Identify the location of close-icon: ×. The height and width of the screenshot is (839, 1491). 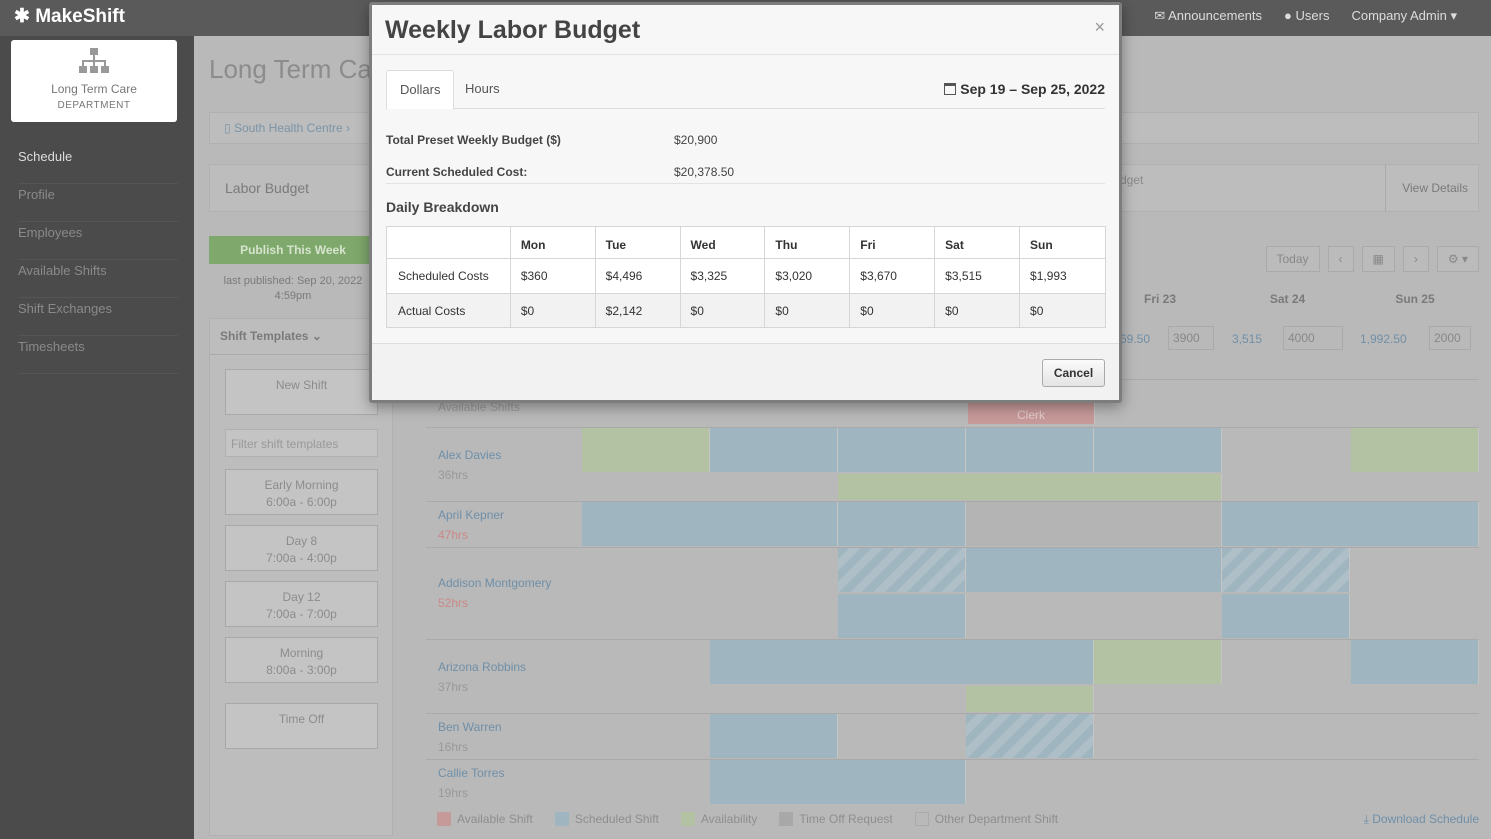
(1099, 27).